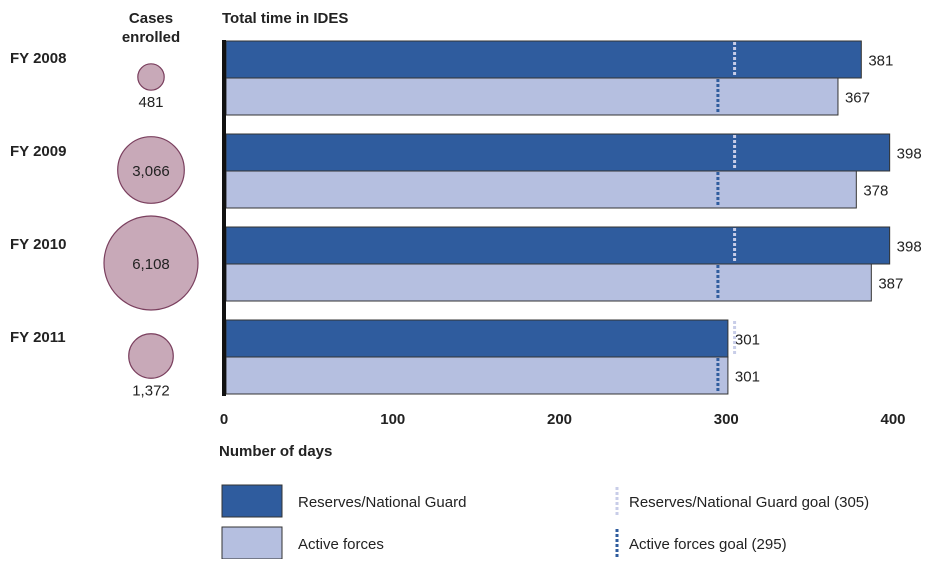 The width and height of the screenshot is (949, 564). Describe the element at coordinates (880, 61) in the screenshot. I see `data-label: 381` at that location.